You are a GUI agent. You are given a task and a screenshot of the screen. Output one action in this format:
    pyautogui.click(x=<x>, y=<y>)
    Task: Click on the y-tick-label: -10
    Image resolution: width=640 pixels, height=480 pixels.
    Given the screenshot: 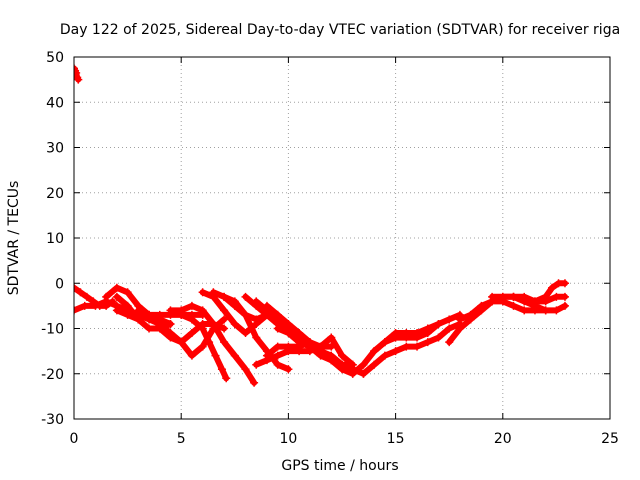 What is the action you would take?
    pyautogui.click(x=52, y=330)
    